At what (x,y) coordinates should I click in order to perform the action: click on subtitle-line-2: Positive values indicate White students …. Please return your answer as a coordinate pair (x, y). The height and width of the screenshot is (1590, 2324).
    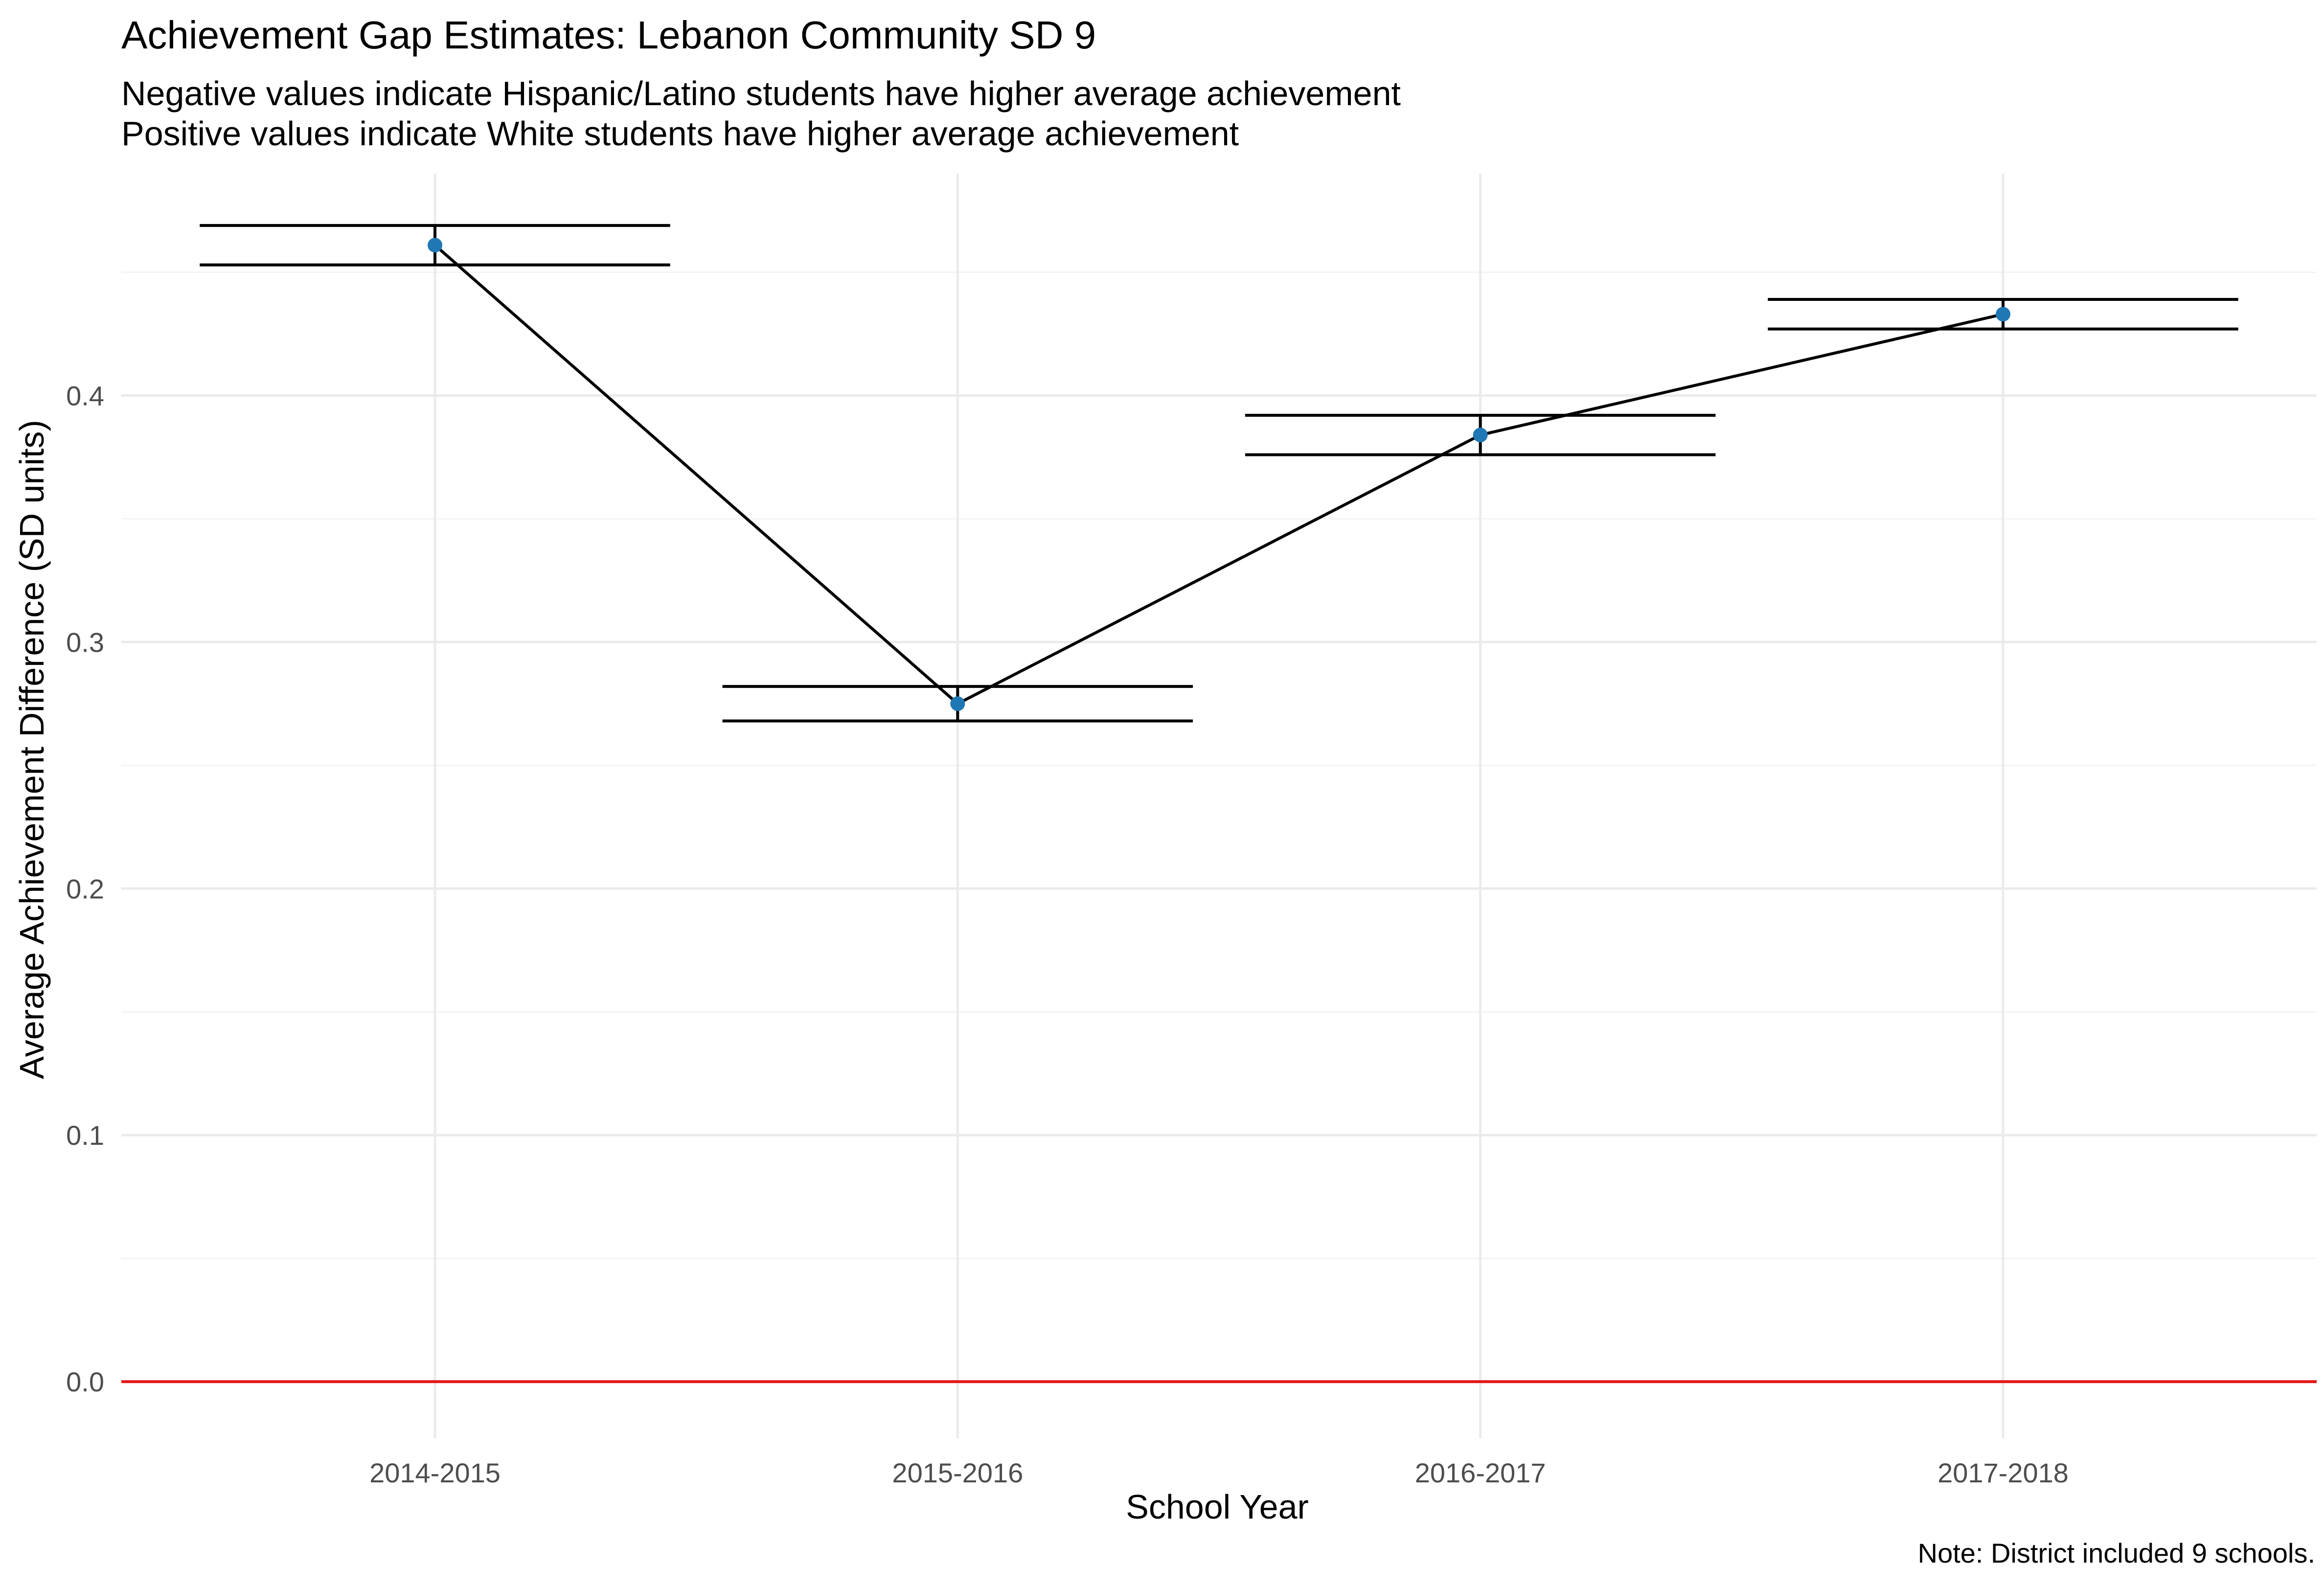
    Looking at the image, I should click on (680, 133).